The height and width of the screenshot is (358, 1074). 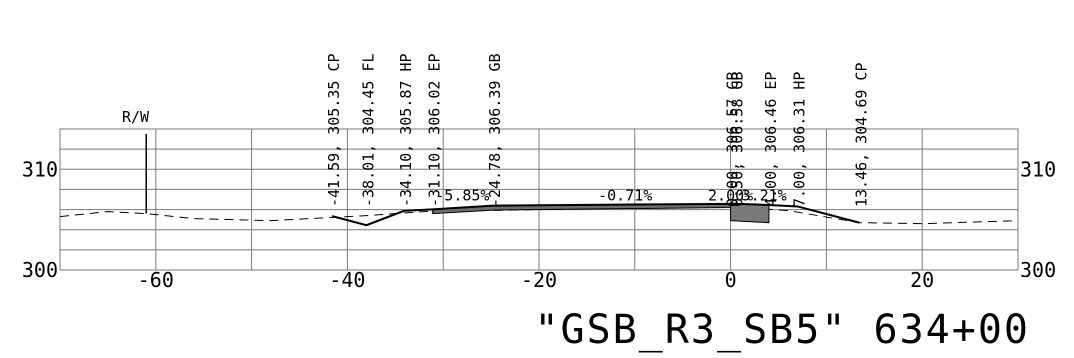 What do you see at coordinates (730, 196) in the screenshot?
I see `slope-label: 2.00%` at bounding box center [730, 196].